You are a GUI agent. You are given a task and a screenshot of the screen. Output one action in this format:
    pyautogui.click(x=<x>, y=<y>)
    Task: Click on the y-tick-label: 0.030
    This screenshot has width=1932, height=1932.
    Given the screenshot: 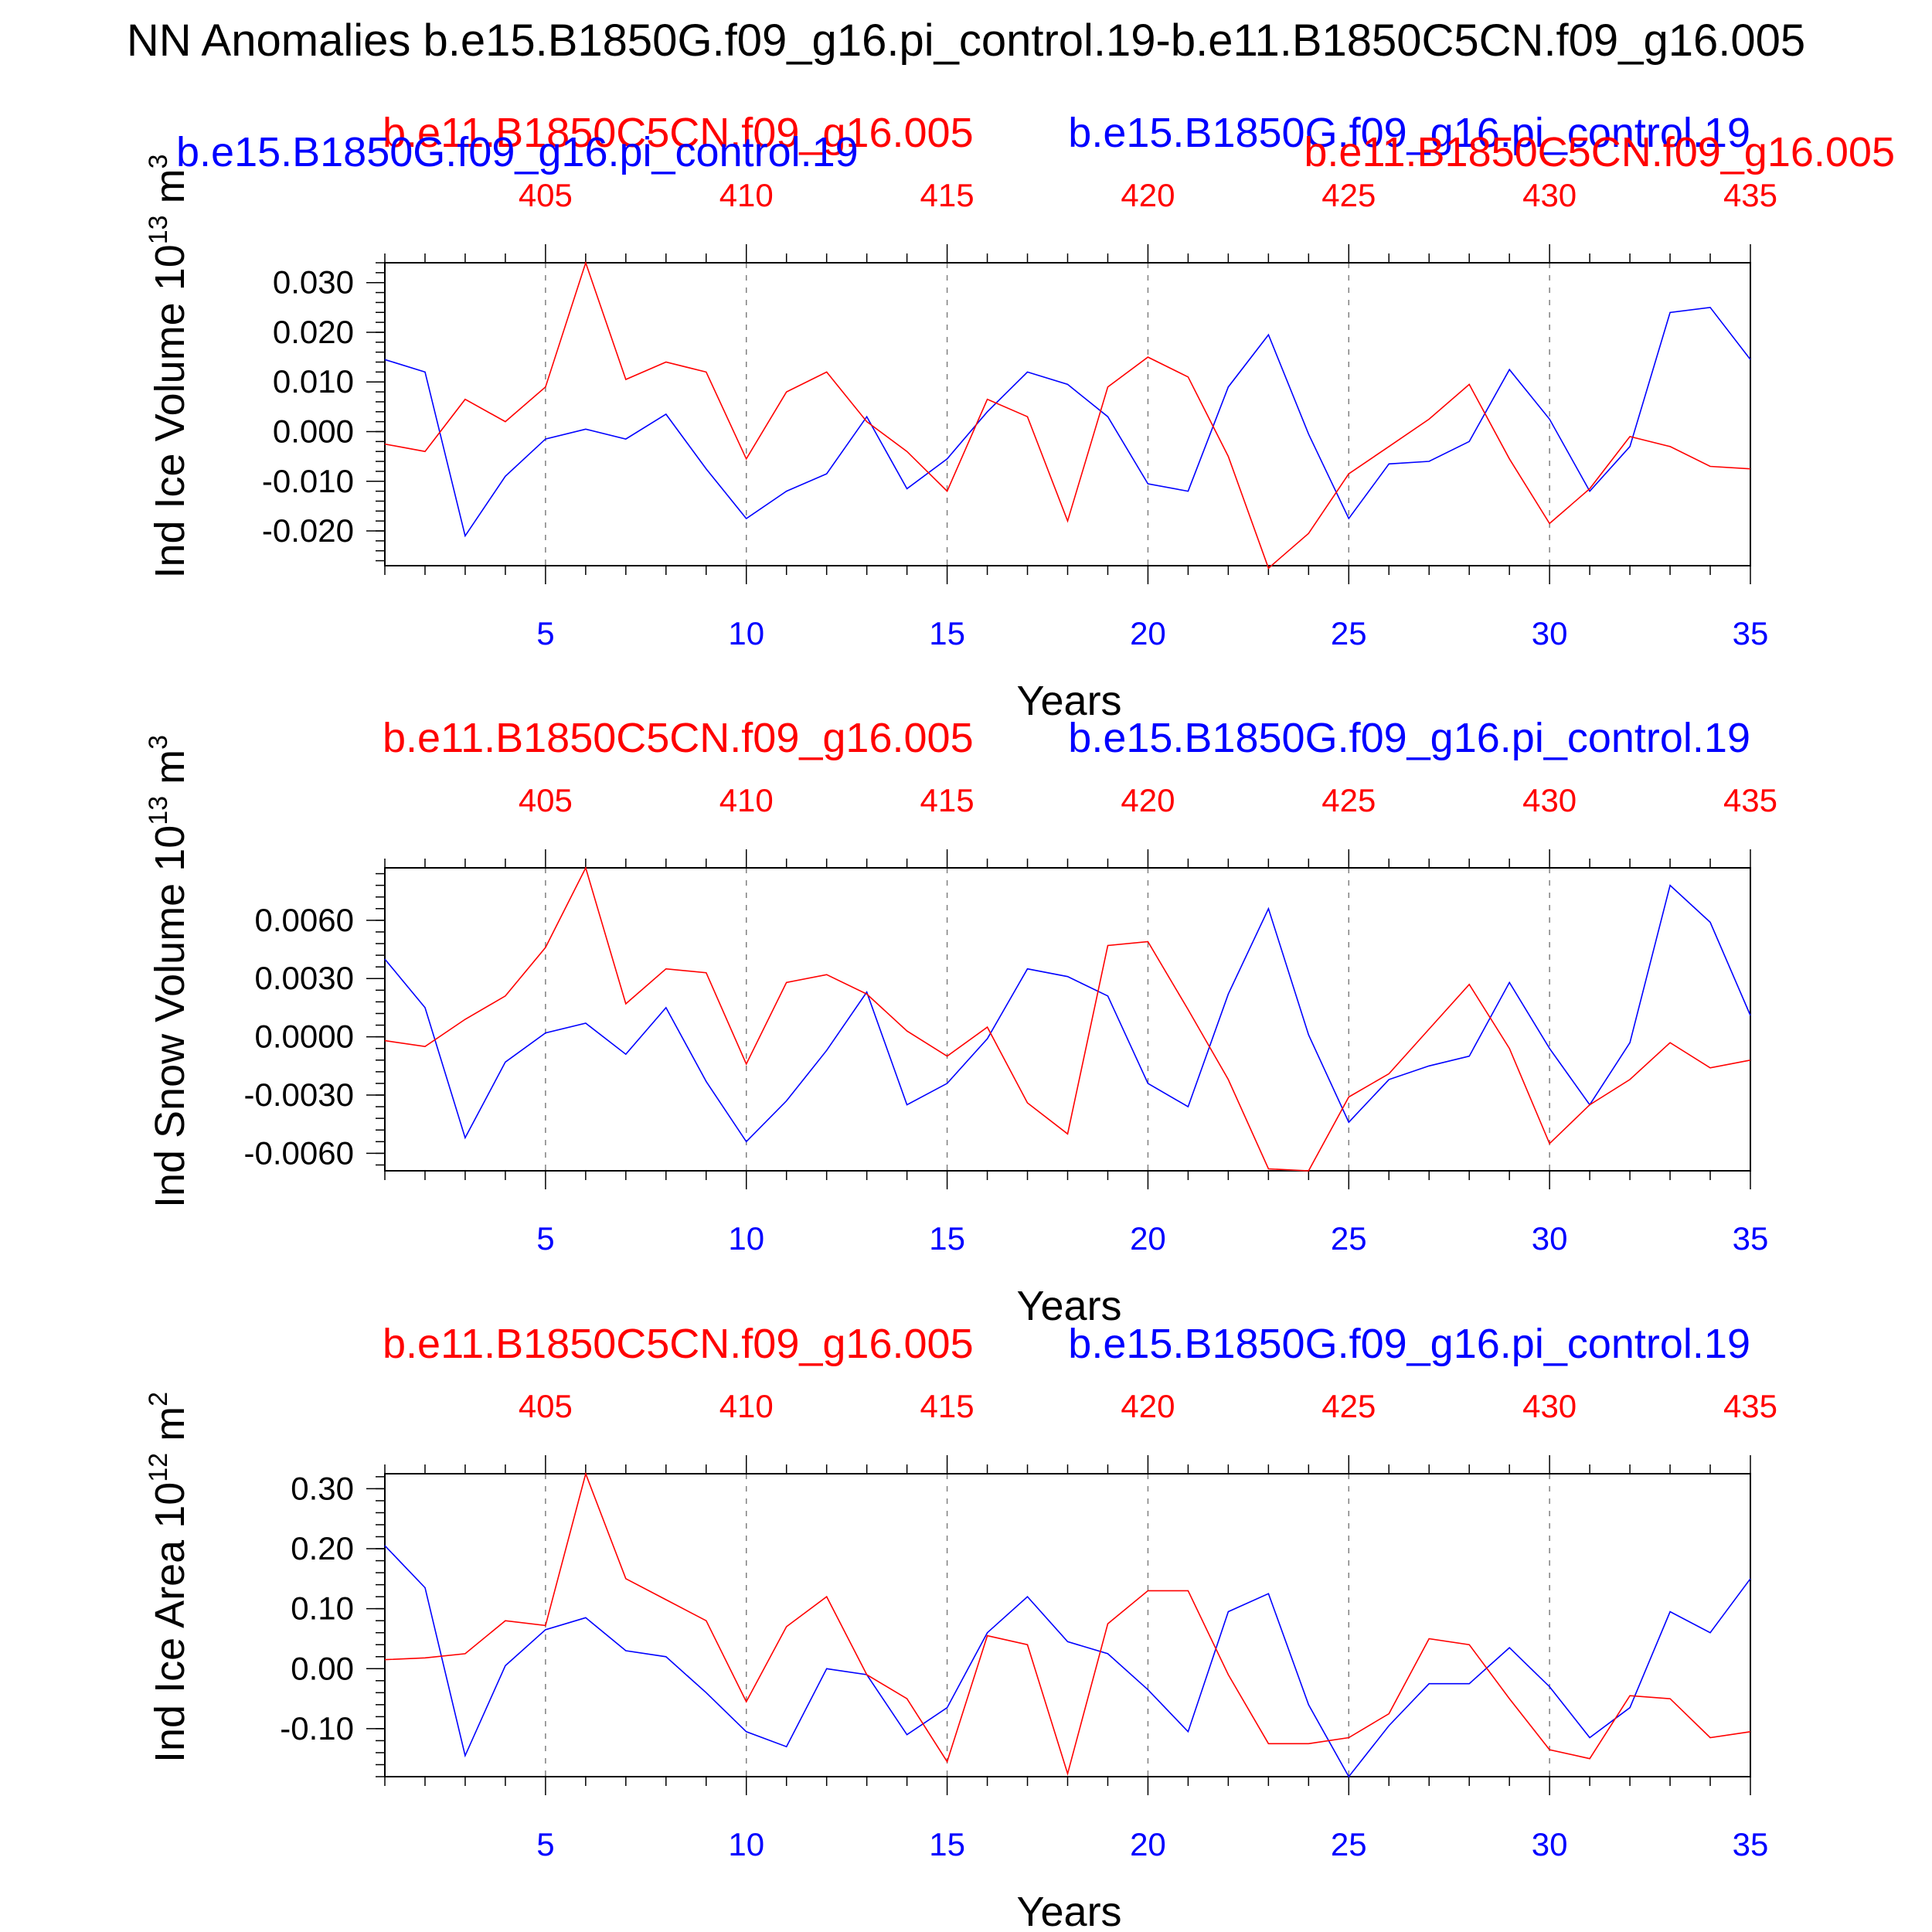 What is the action you would take?
    pyautogui.click(x=314, y=282)
    